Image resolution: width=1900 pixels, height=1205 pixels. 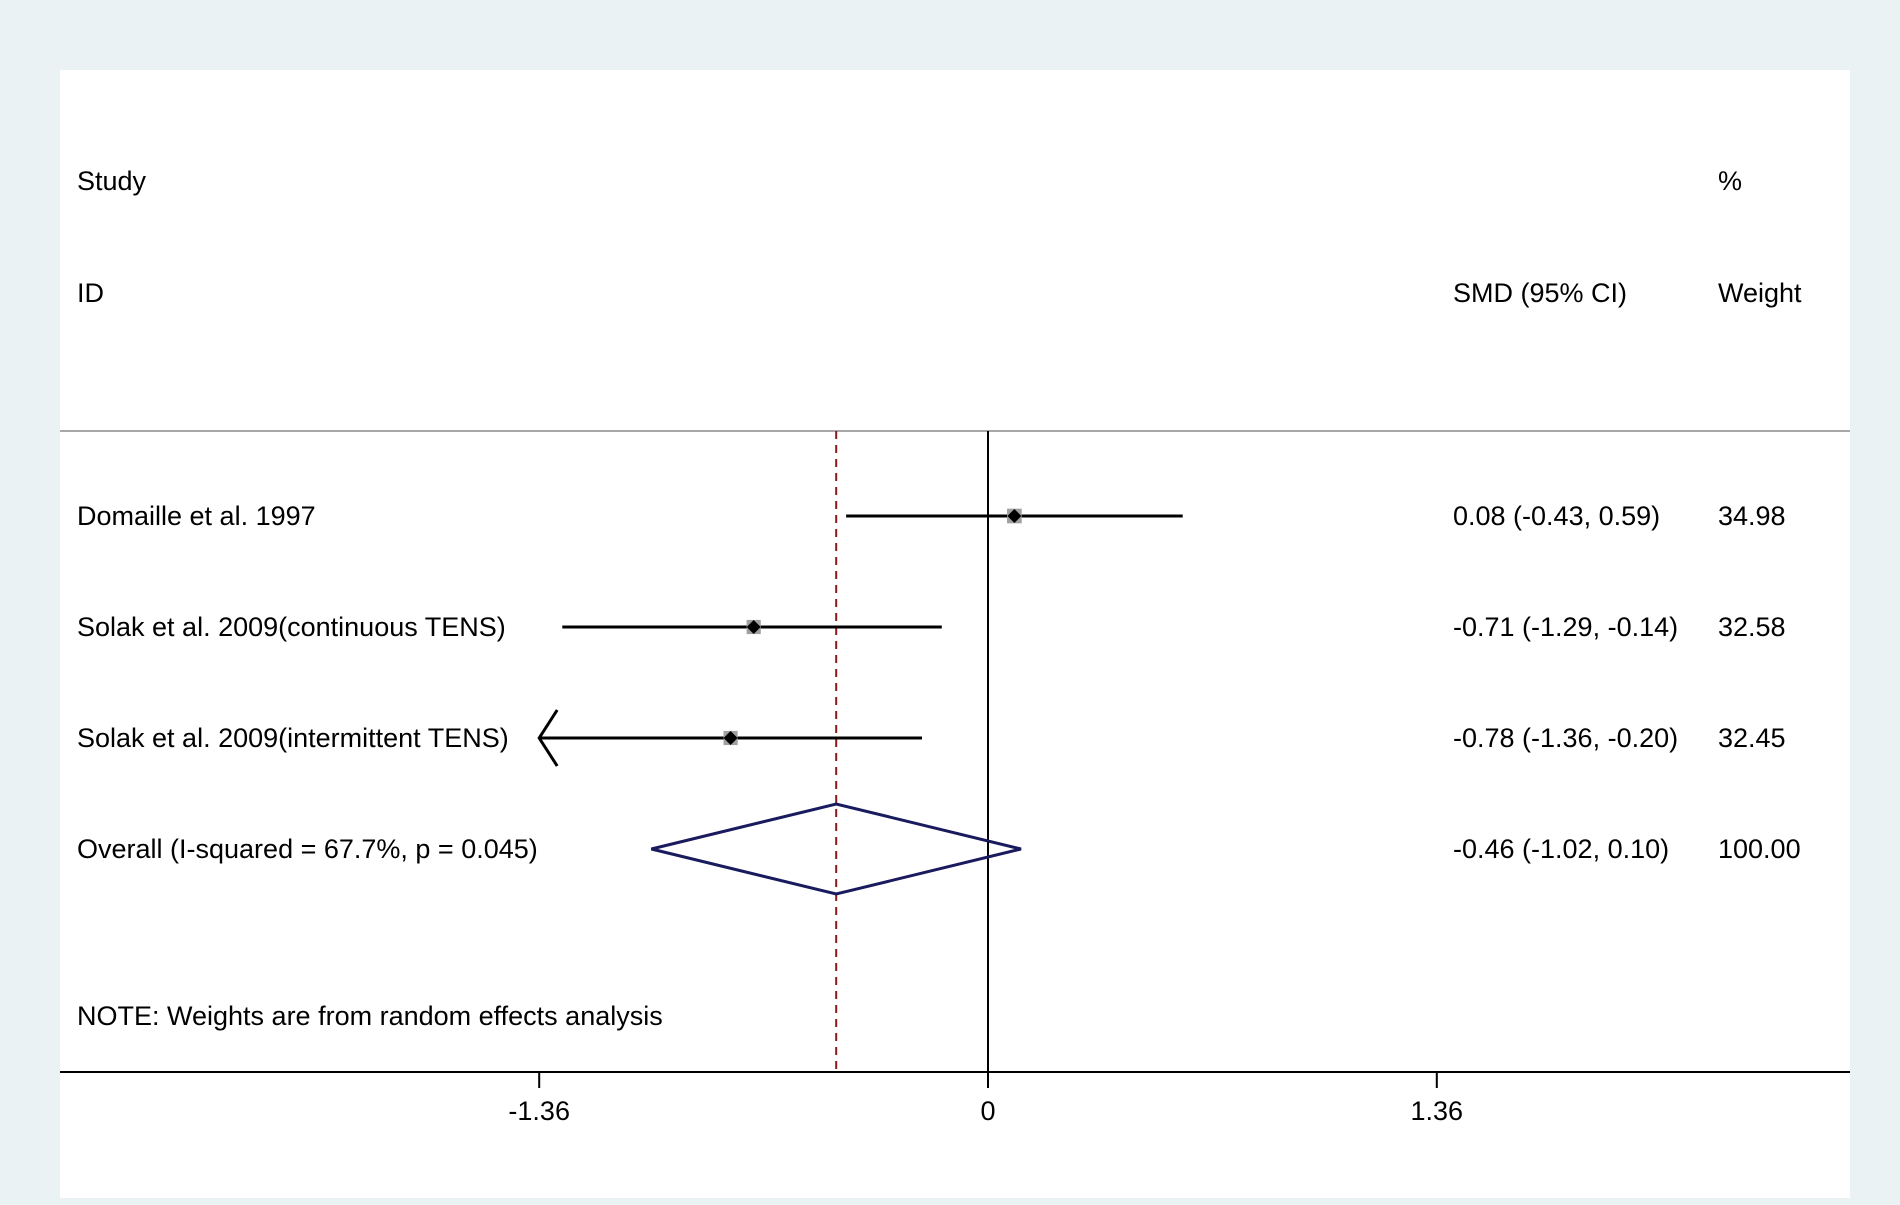 I want to click on header-weight: Weight, so click(x=1760, y=293).